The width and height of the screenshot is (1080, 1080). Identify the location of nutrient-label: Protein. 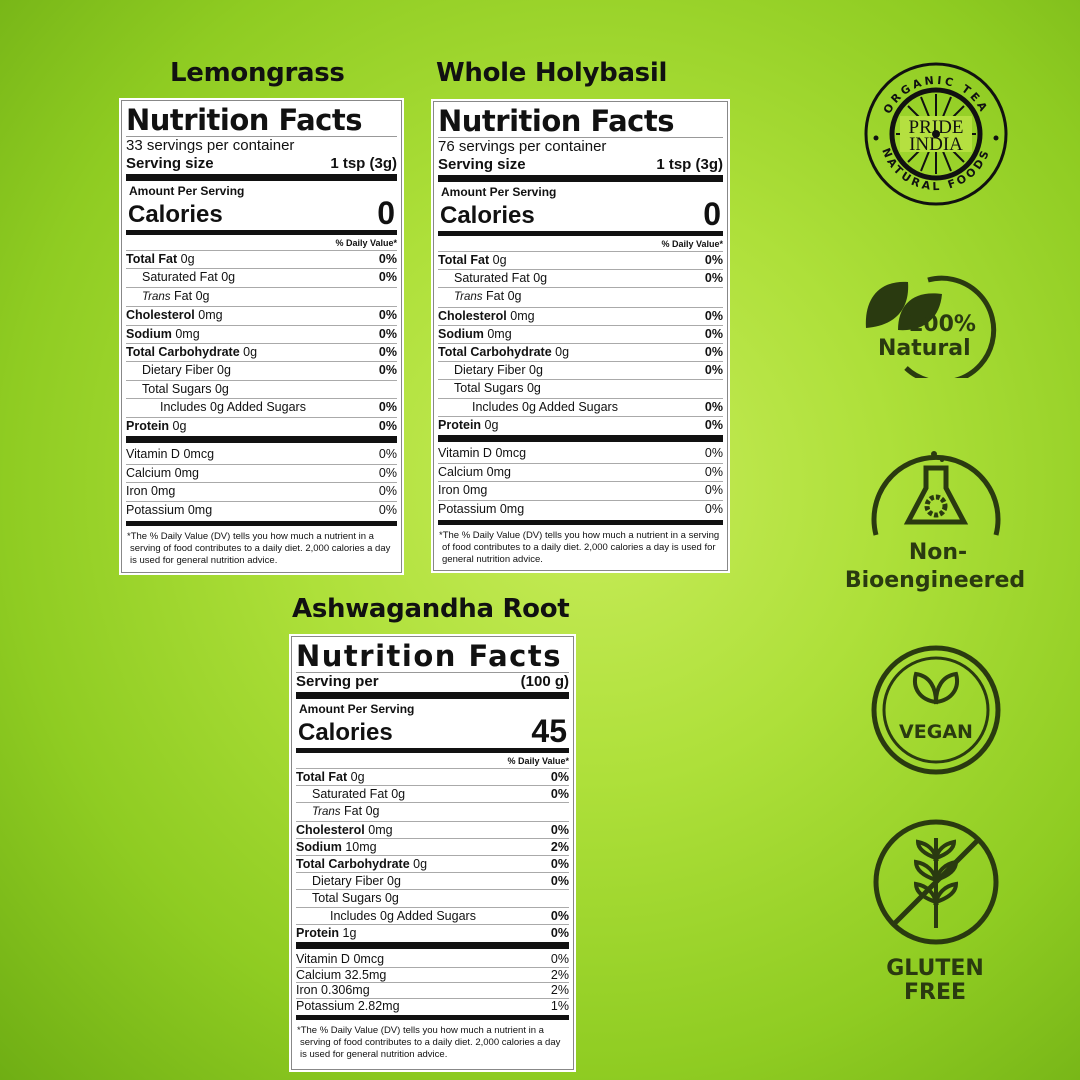
(460, 424).